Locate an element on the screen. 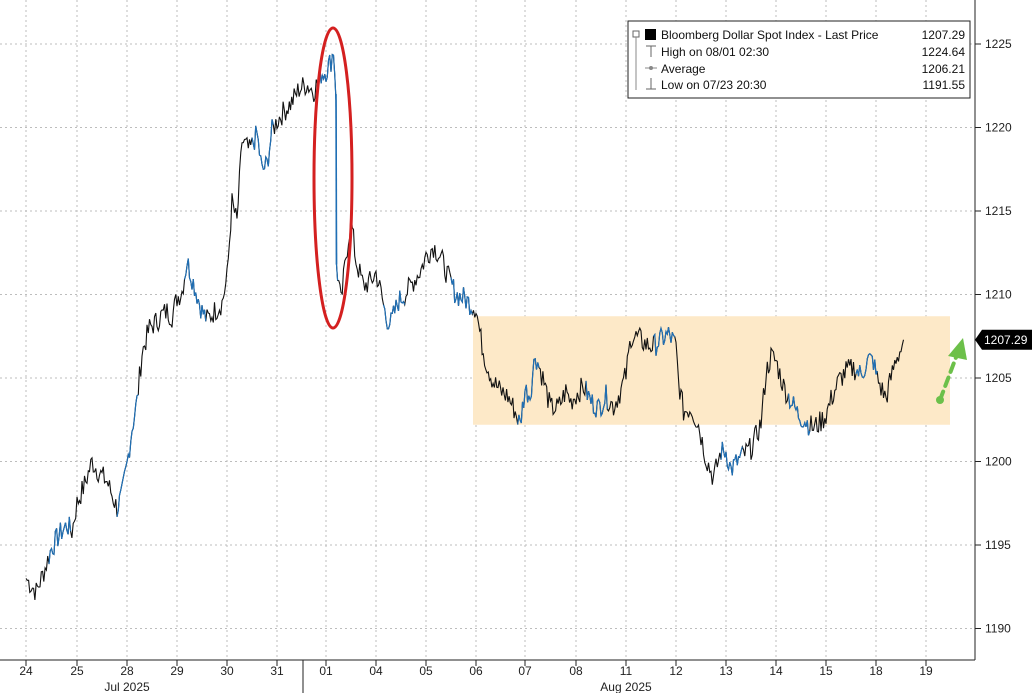 This screenshot has width=1032, height=693. legend-value-high: 1224.64 is located at coordinates (944, 52).